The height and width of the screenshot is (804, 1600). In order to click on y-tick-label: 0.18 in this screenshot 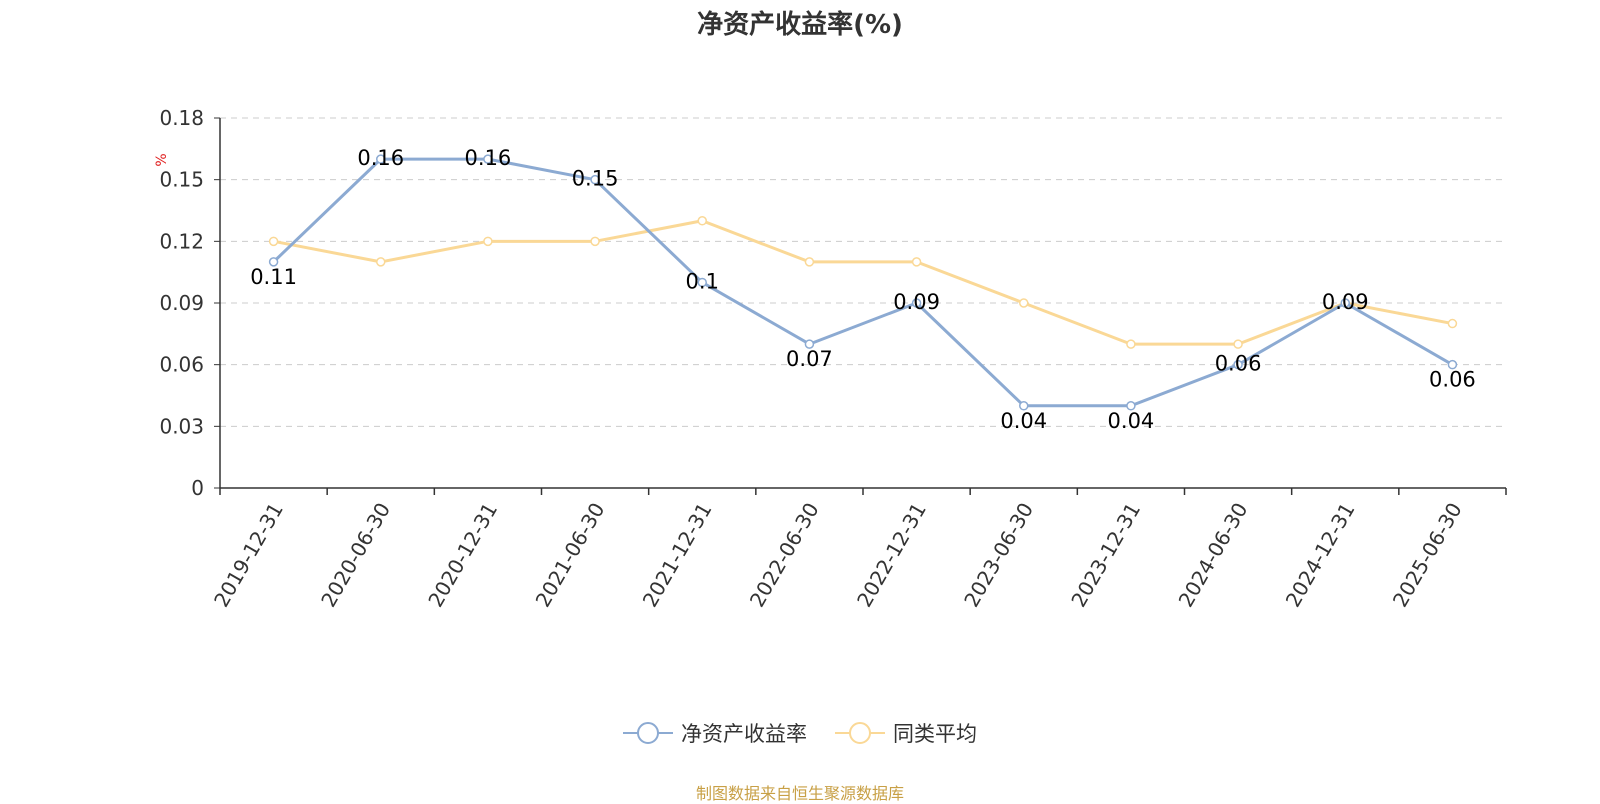, I will do `click(181, 118)`.